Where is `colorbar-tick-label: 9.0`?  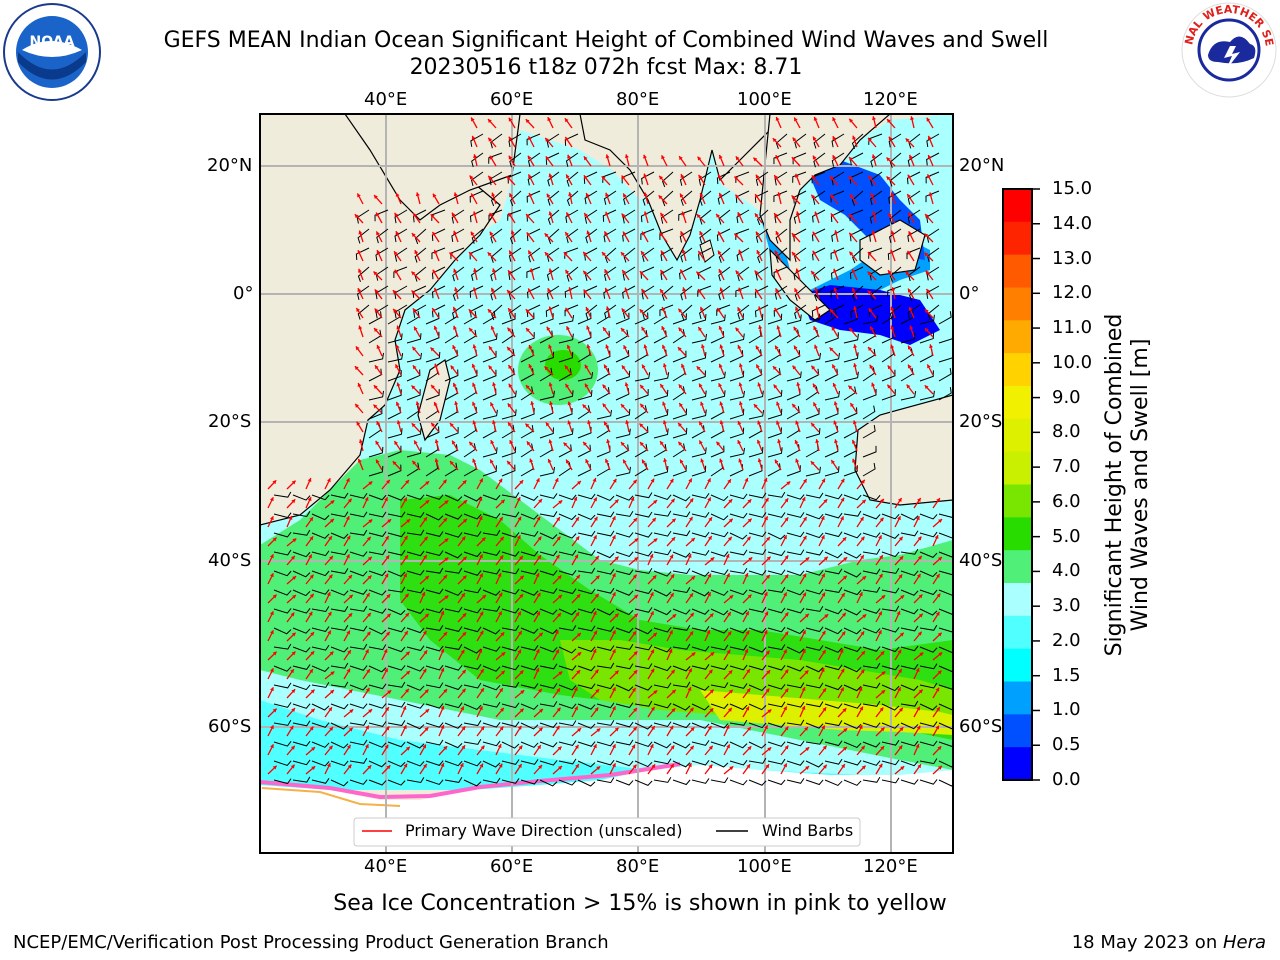
colorbar-tick-label: 9.0 is located at coordinates (1066, 397).